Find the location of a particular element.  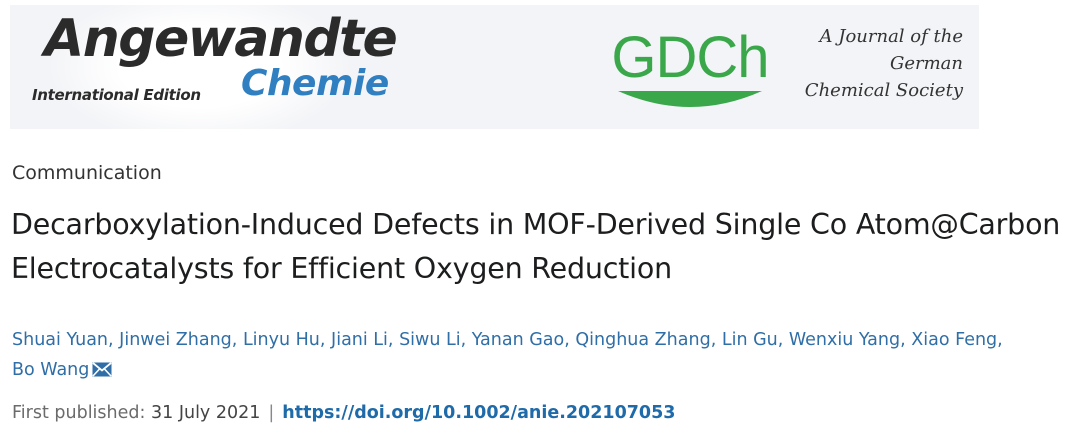

journal-edition: International Edition is located at coordinates (116, 95).